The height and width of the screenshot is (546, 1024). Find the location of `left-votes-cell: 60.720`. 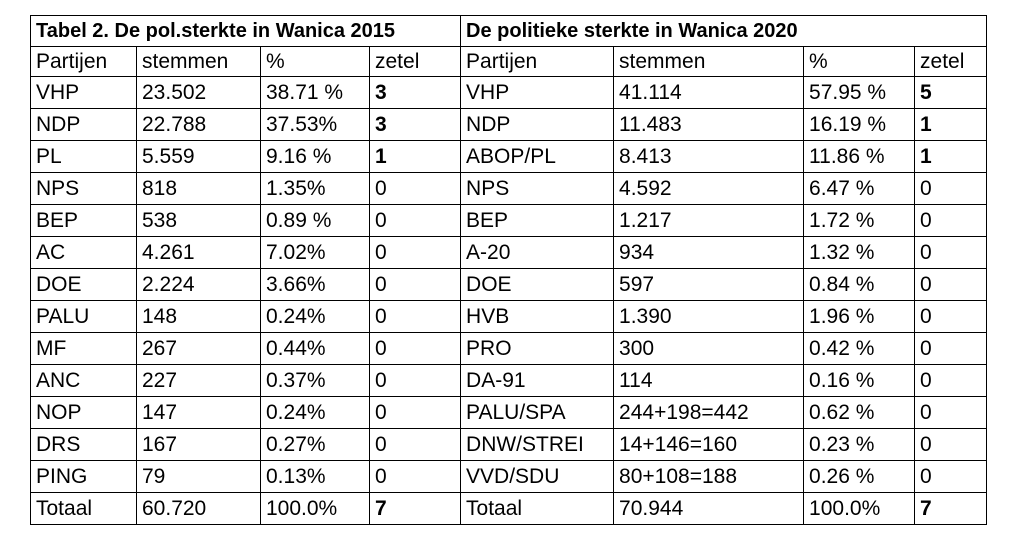

left-votes-cell: 60.720 is located at coordinates (198, 508).